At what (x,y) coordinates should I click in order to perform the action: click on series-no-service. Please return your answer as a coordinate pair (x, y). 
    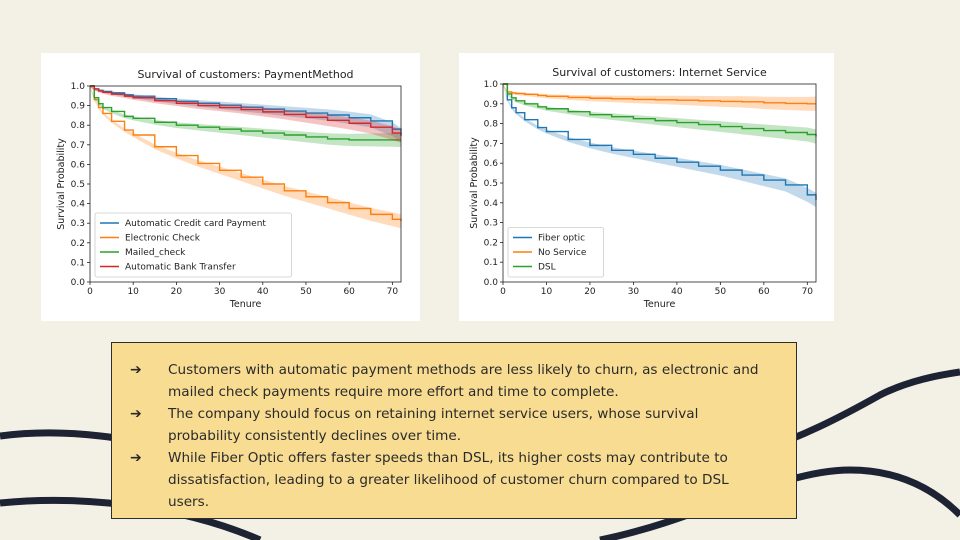
    Looking at the image, I should click on (659, 97).